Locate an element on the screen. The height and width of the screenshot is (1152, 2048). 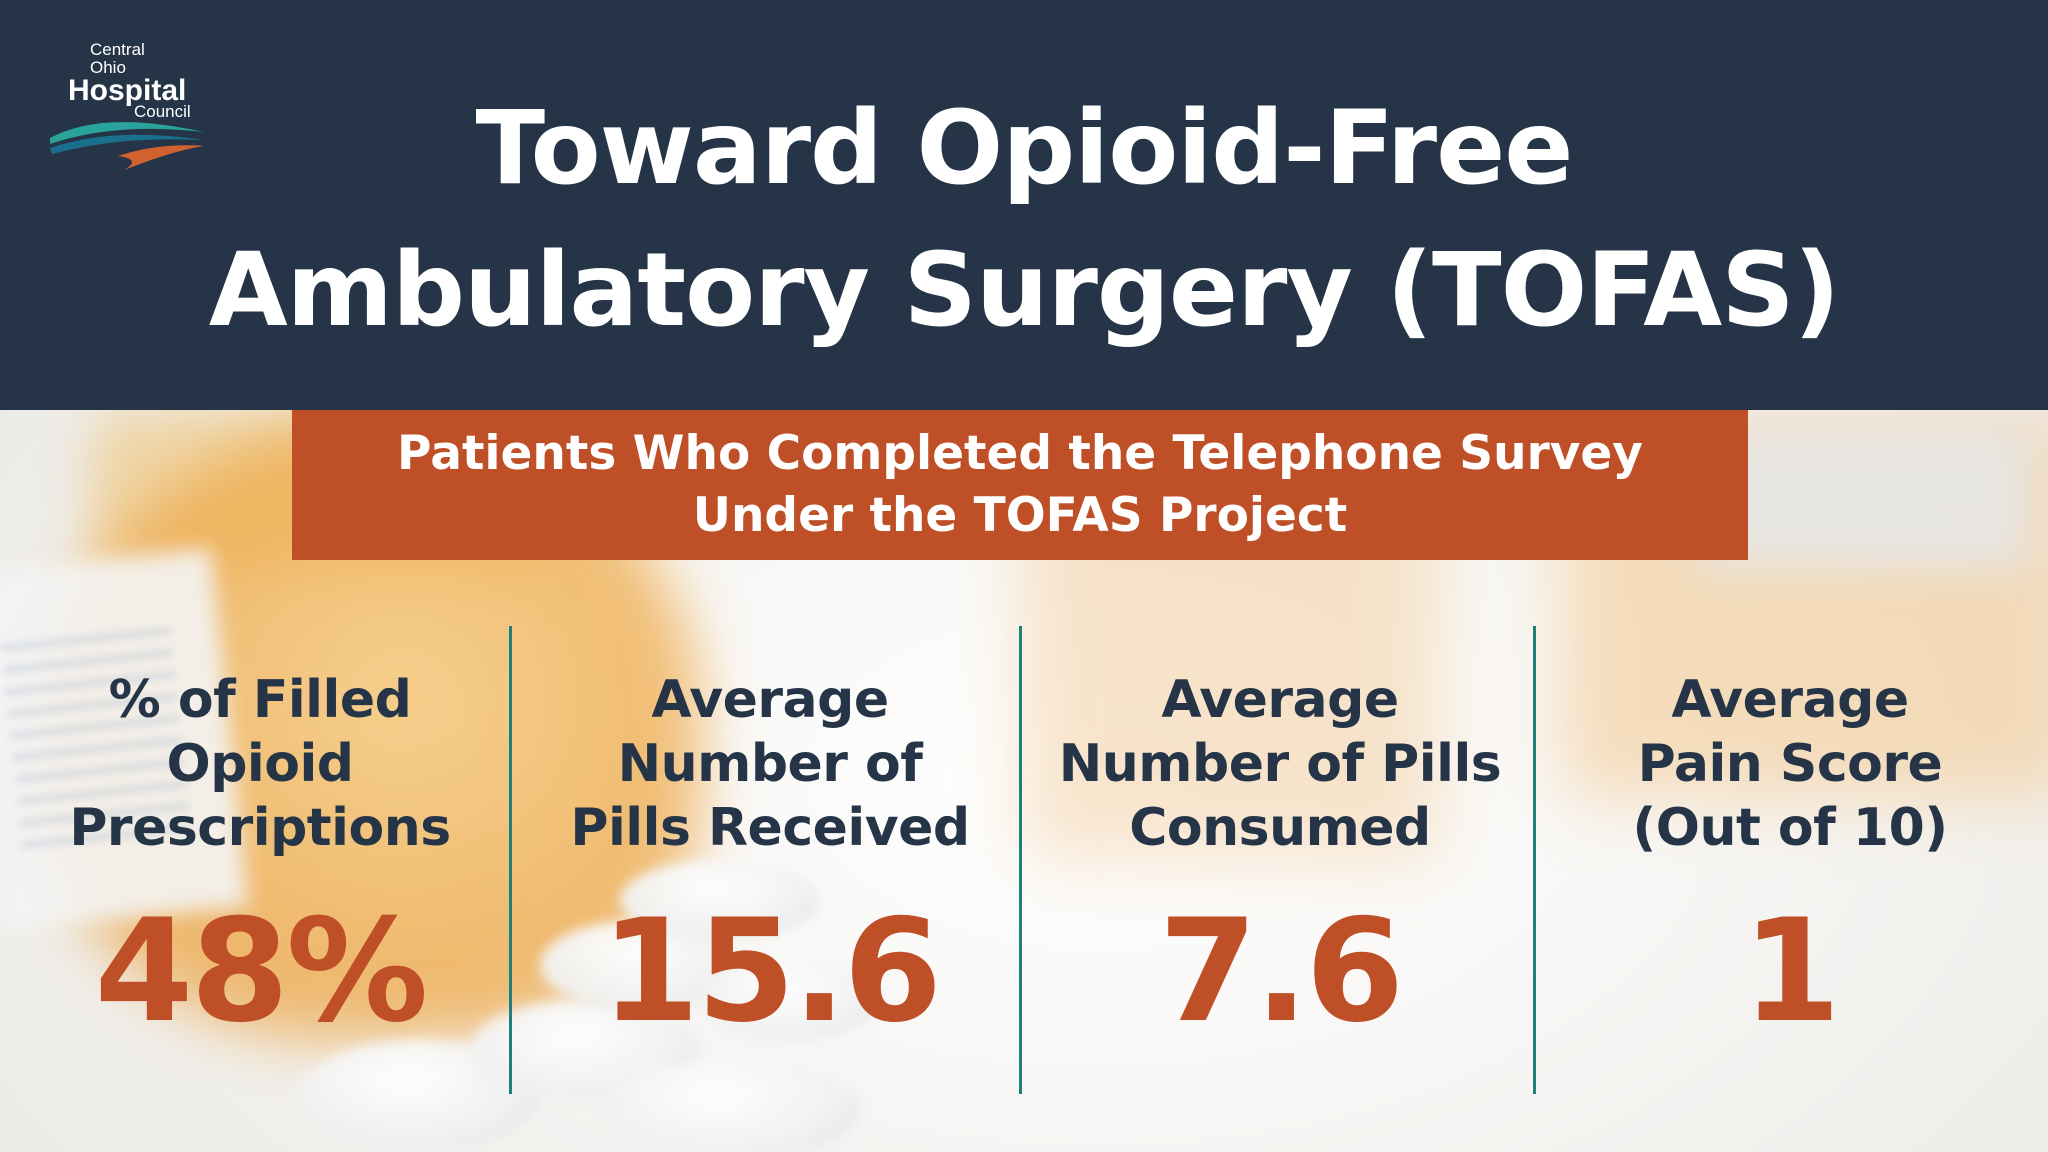
bottle-label-blur is located at coordinates (1865, 500).